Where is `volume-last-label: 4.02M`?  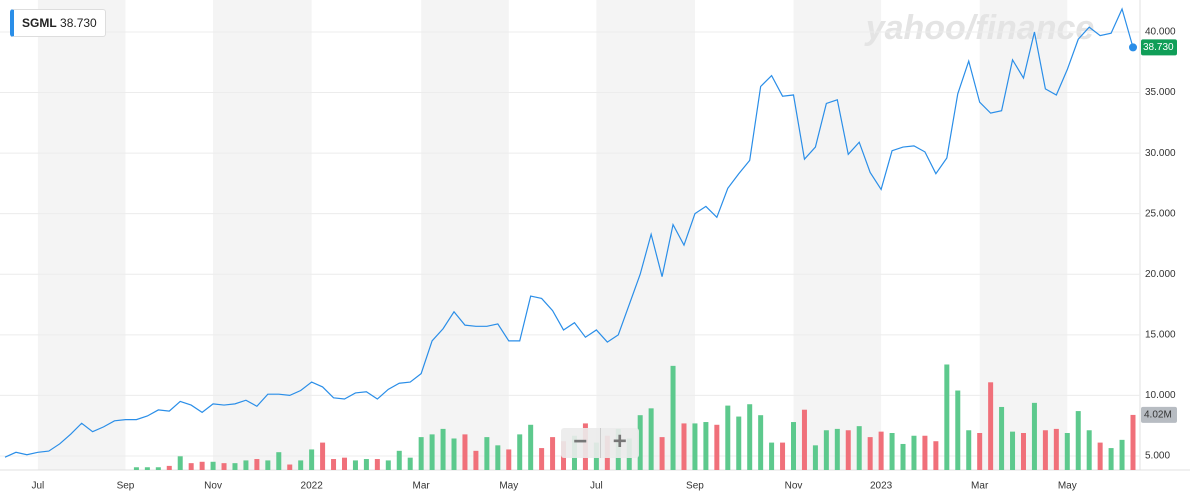 volume-last-label: 4.02M is located at coordinates (1158, 415).